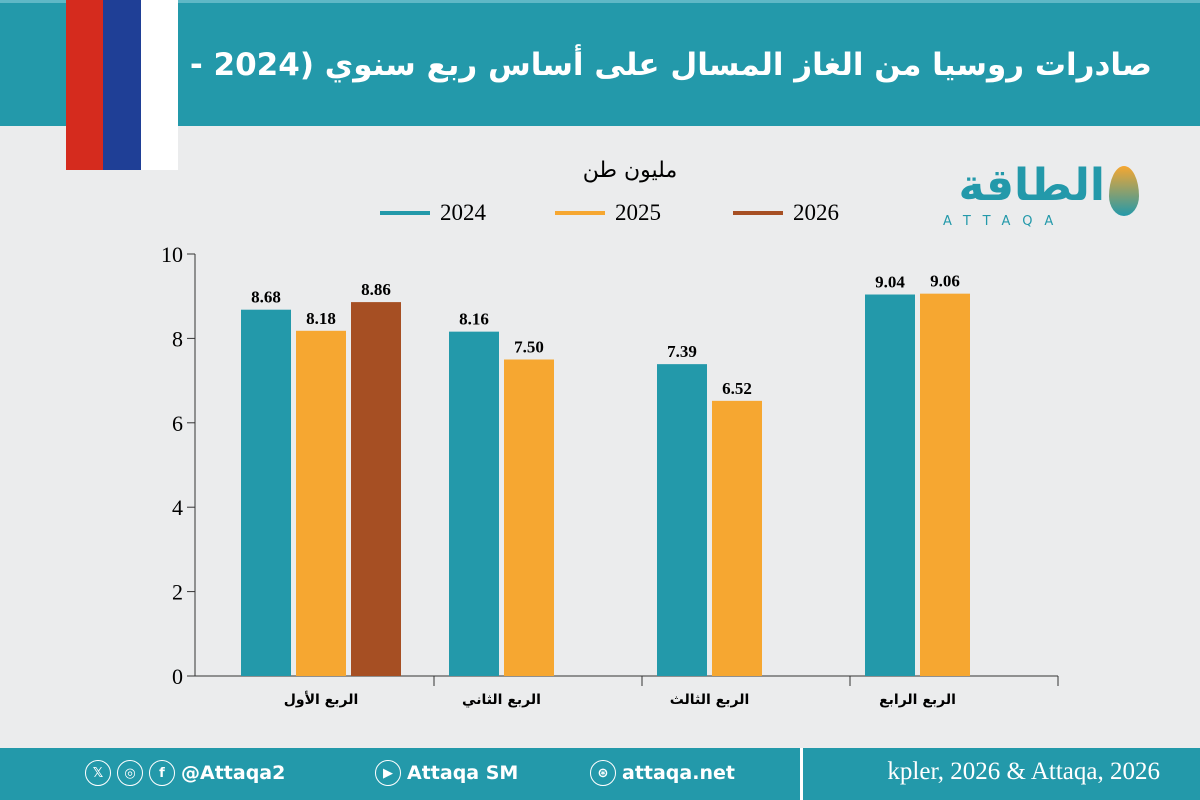 Image resolution: width=1200 pixels, height=800 pixels. What do you see at coordinates (321, 699) in the screenshot?
I see `category-label: الربع الأول` at bounding box center [321, 699].